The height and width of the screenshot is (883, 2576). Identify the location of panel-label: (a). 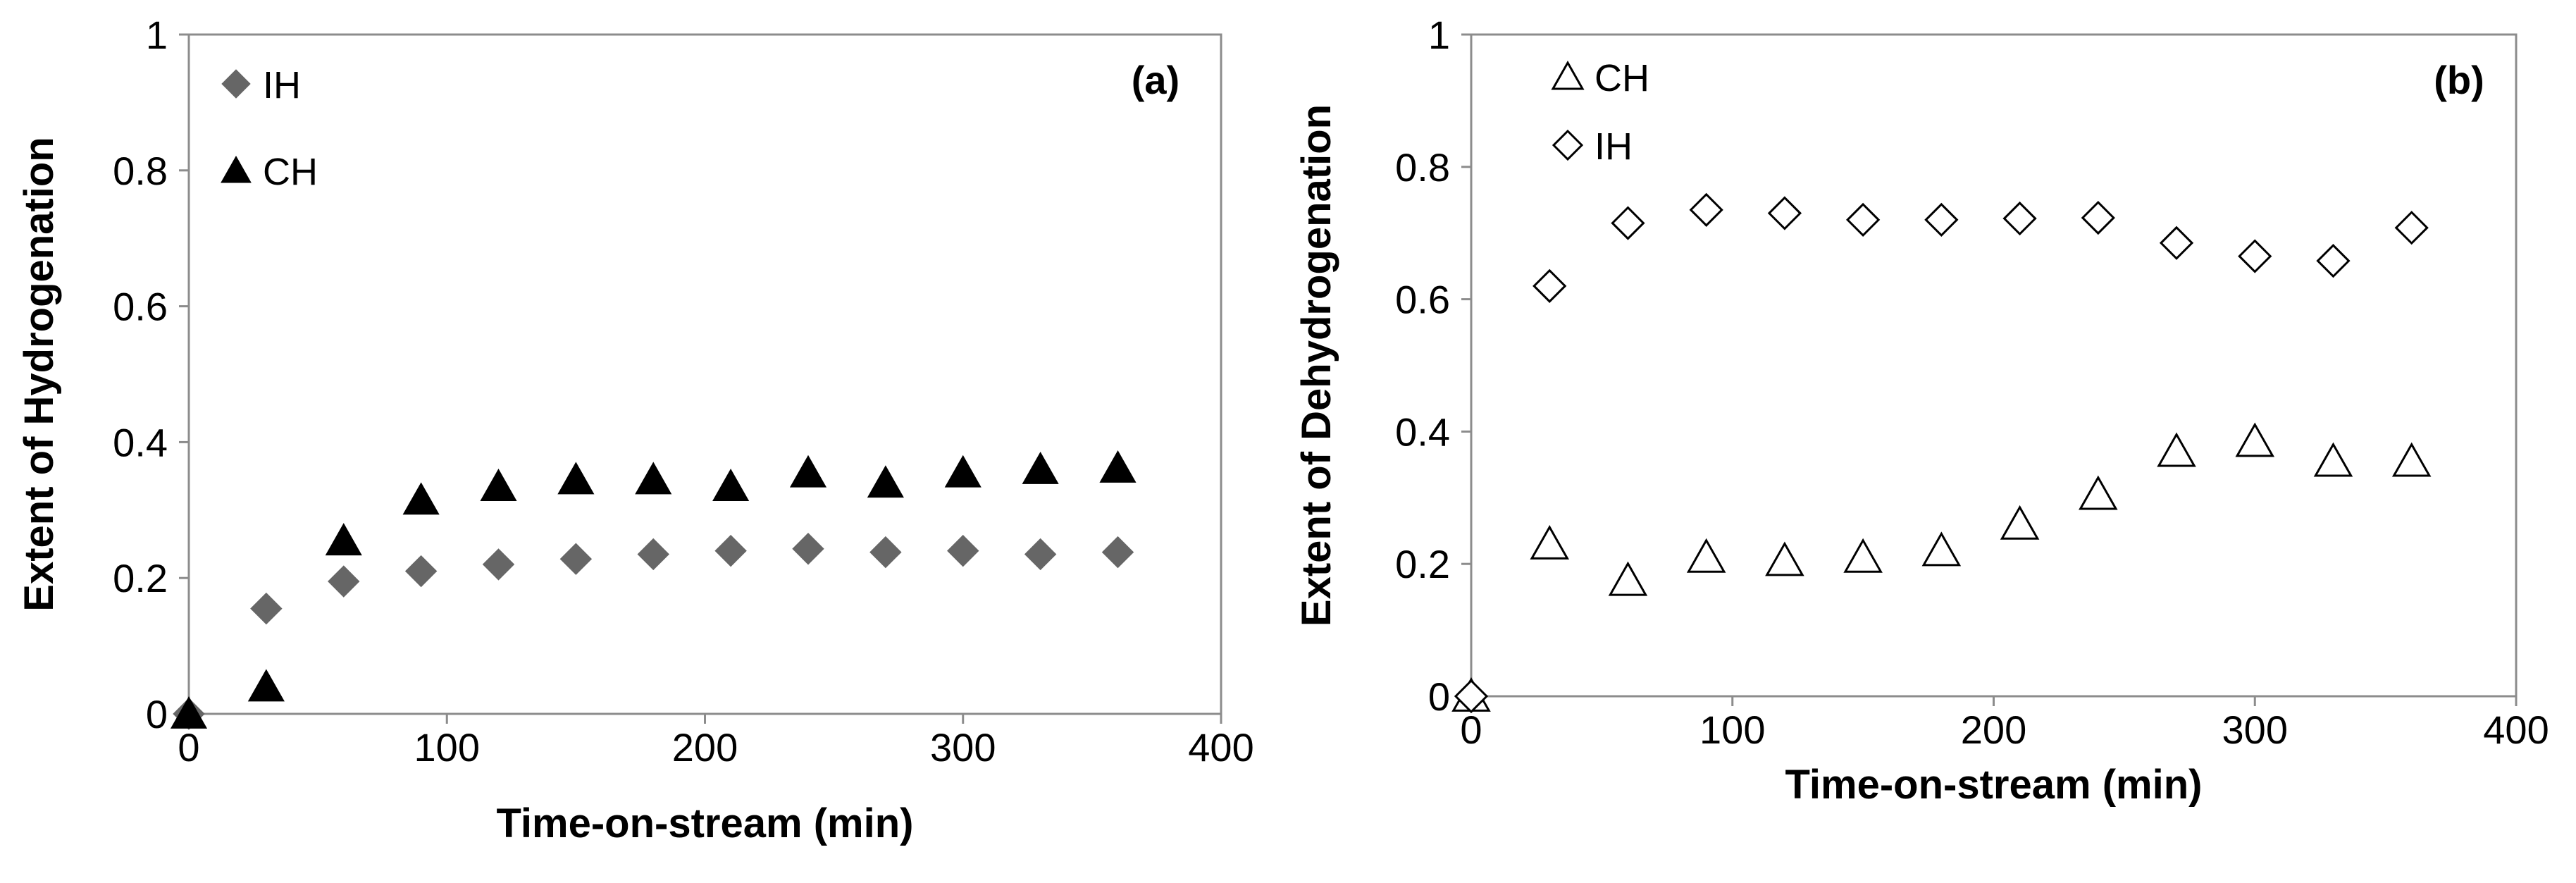
(1155, 80).